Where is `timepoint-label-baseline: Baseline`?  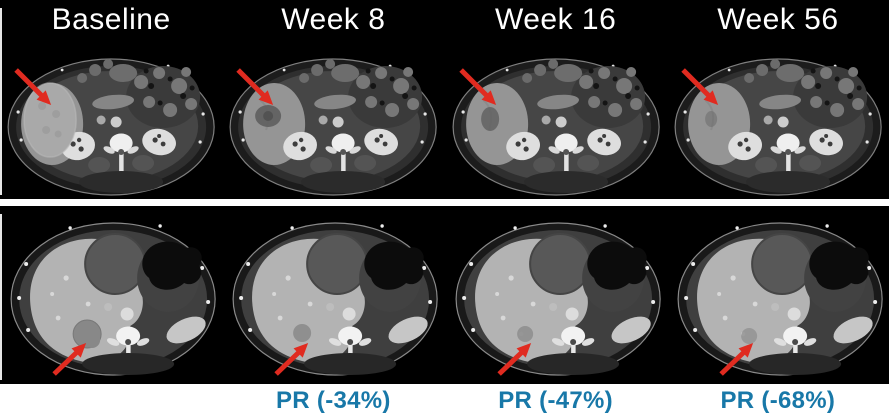
timepoint-label-baseline: Baseline is located at coordinates (111, 19).